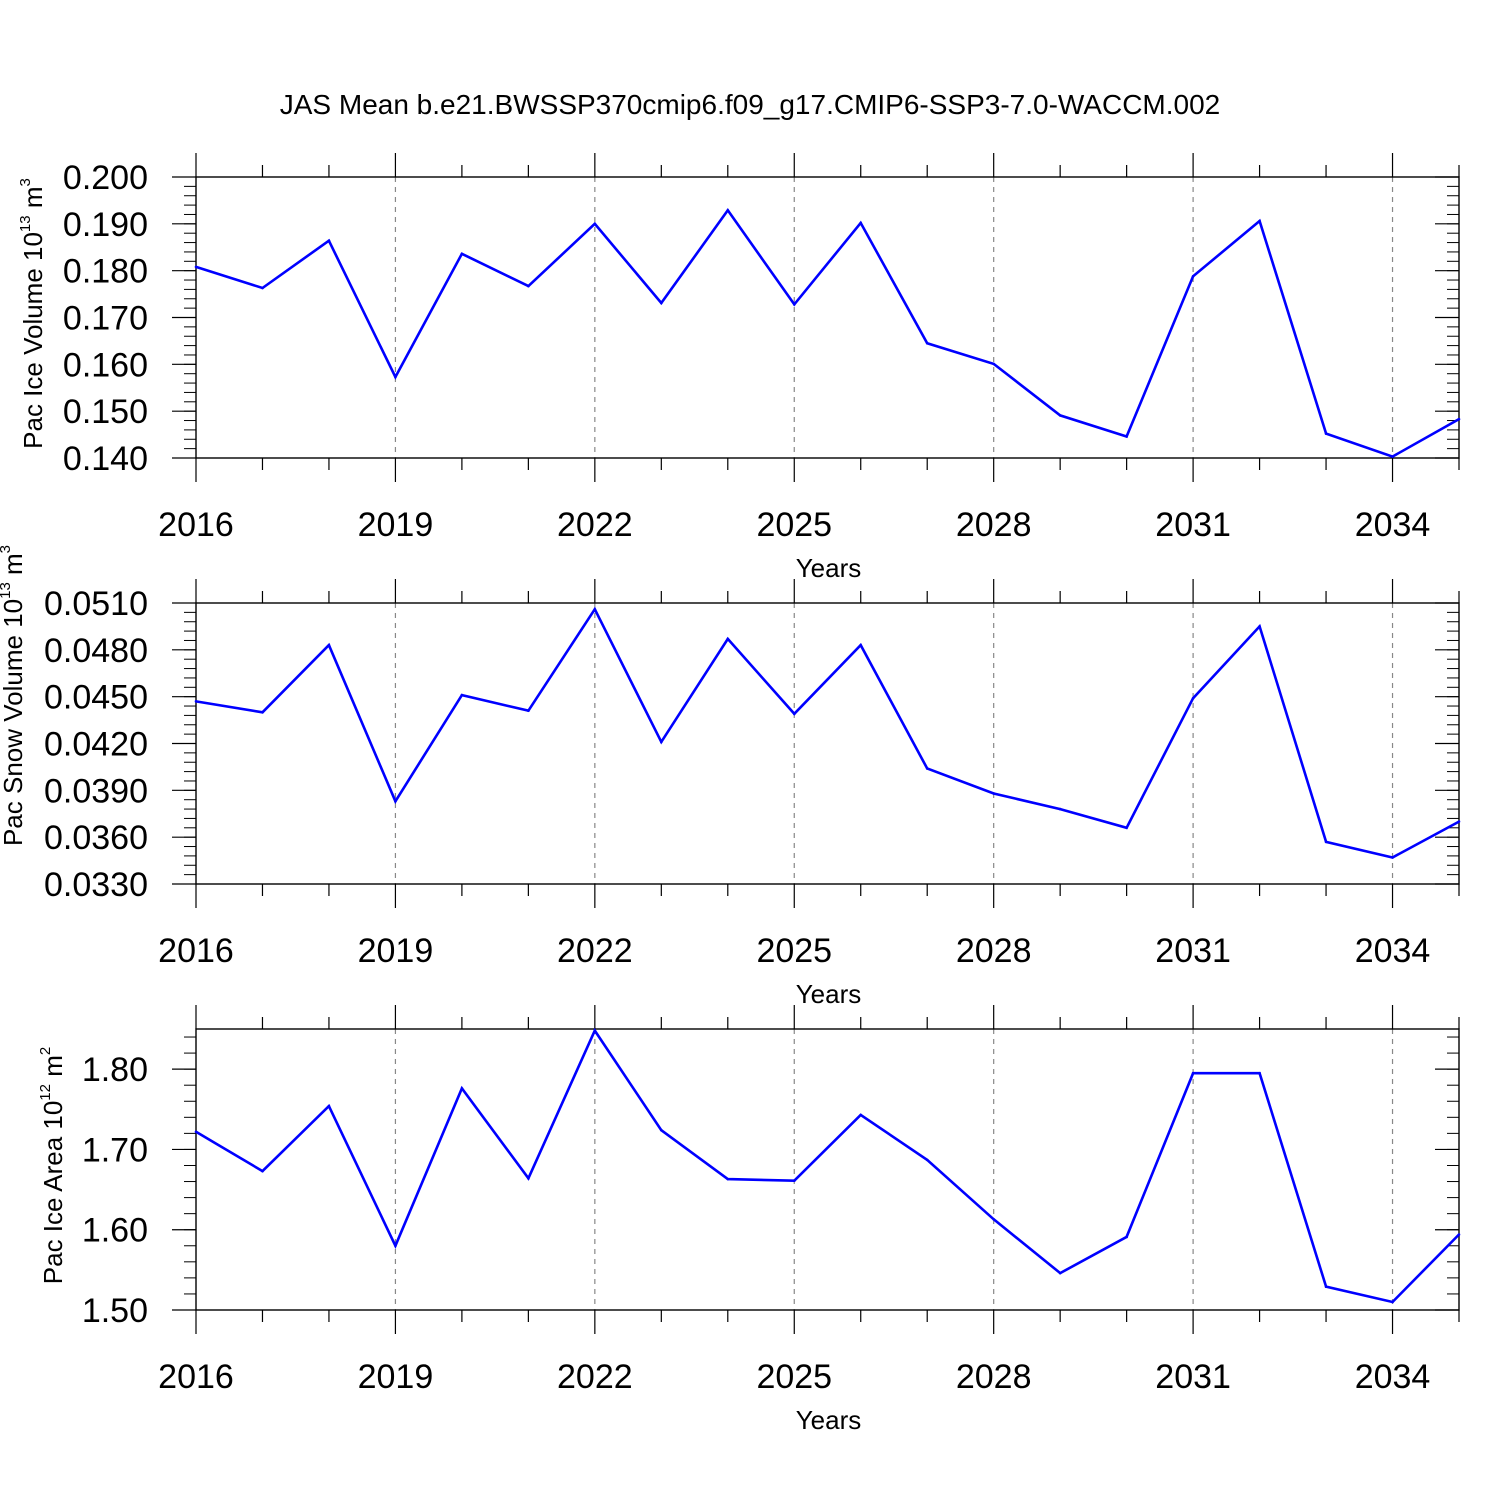 This screenshot has width=1500, height=1500. Describe the element at coordinates (115, 1311) in the screenshot. I see `y-tick-label: 1.50` at that location.